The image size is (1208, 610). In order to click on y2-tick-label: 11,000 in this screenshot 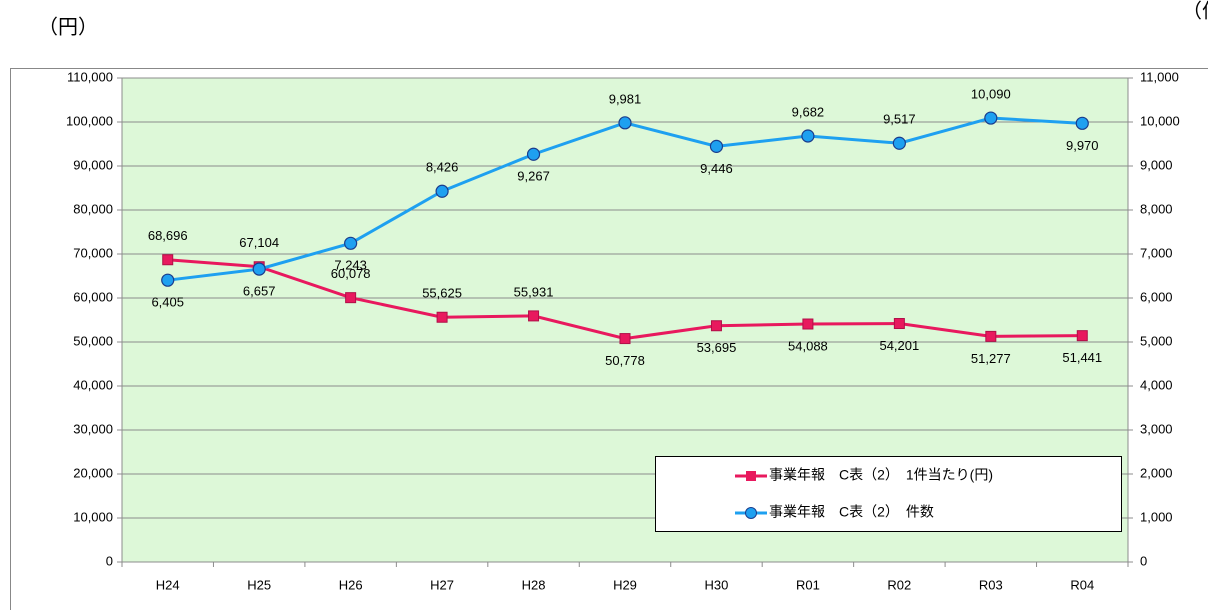, I will do `click(1159, 76)`.